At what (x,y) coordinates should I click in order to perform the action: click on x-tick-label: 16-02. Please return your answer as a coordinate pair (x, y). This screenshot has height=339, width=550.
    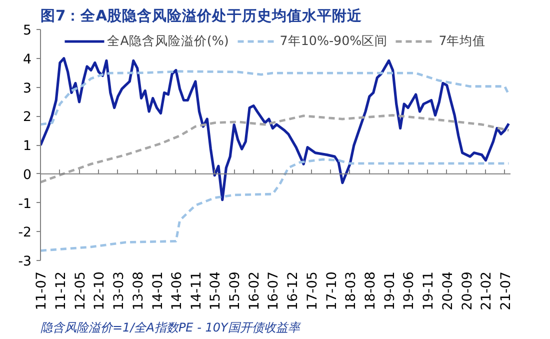
    Looking at the image, I should click on (255, 290).